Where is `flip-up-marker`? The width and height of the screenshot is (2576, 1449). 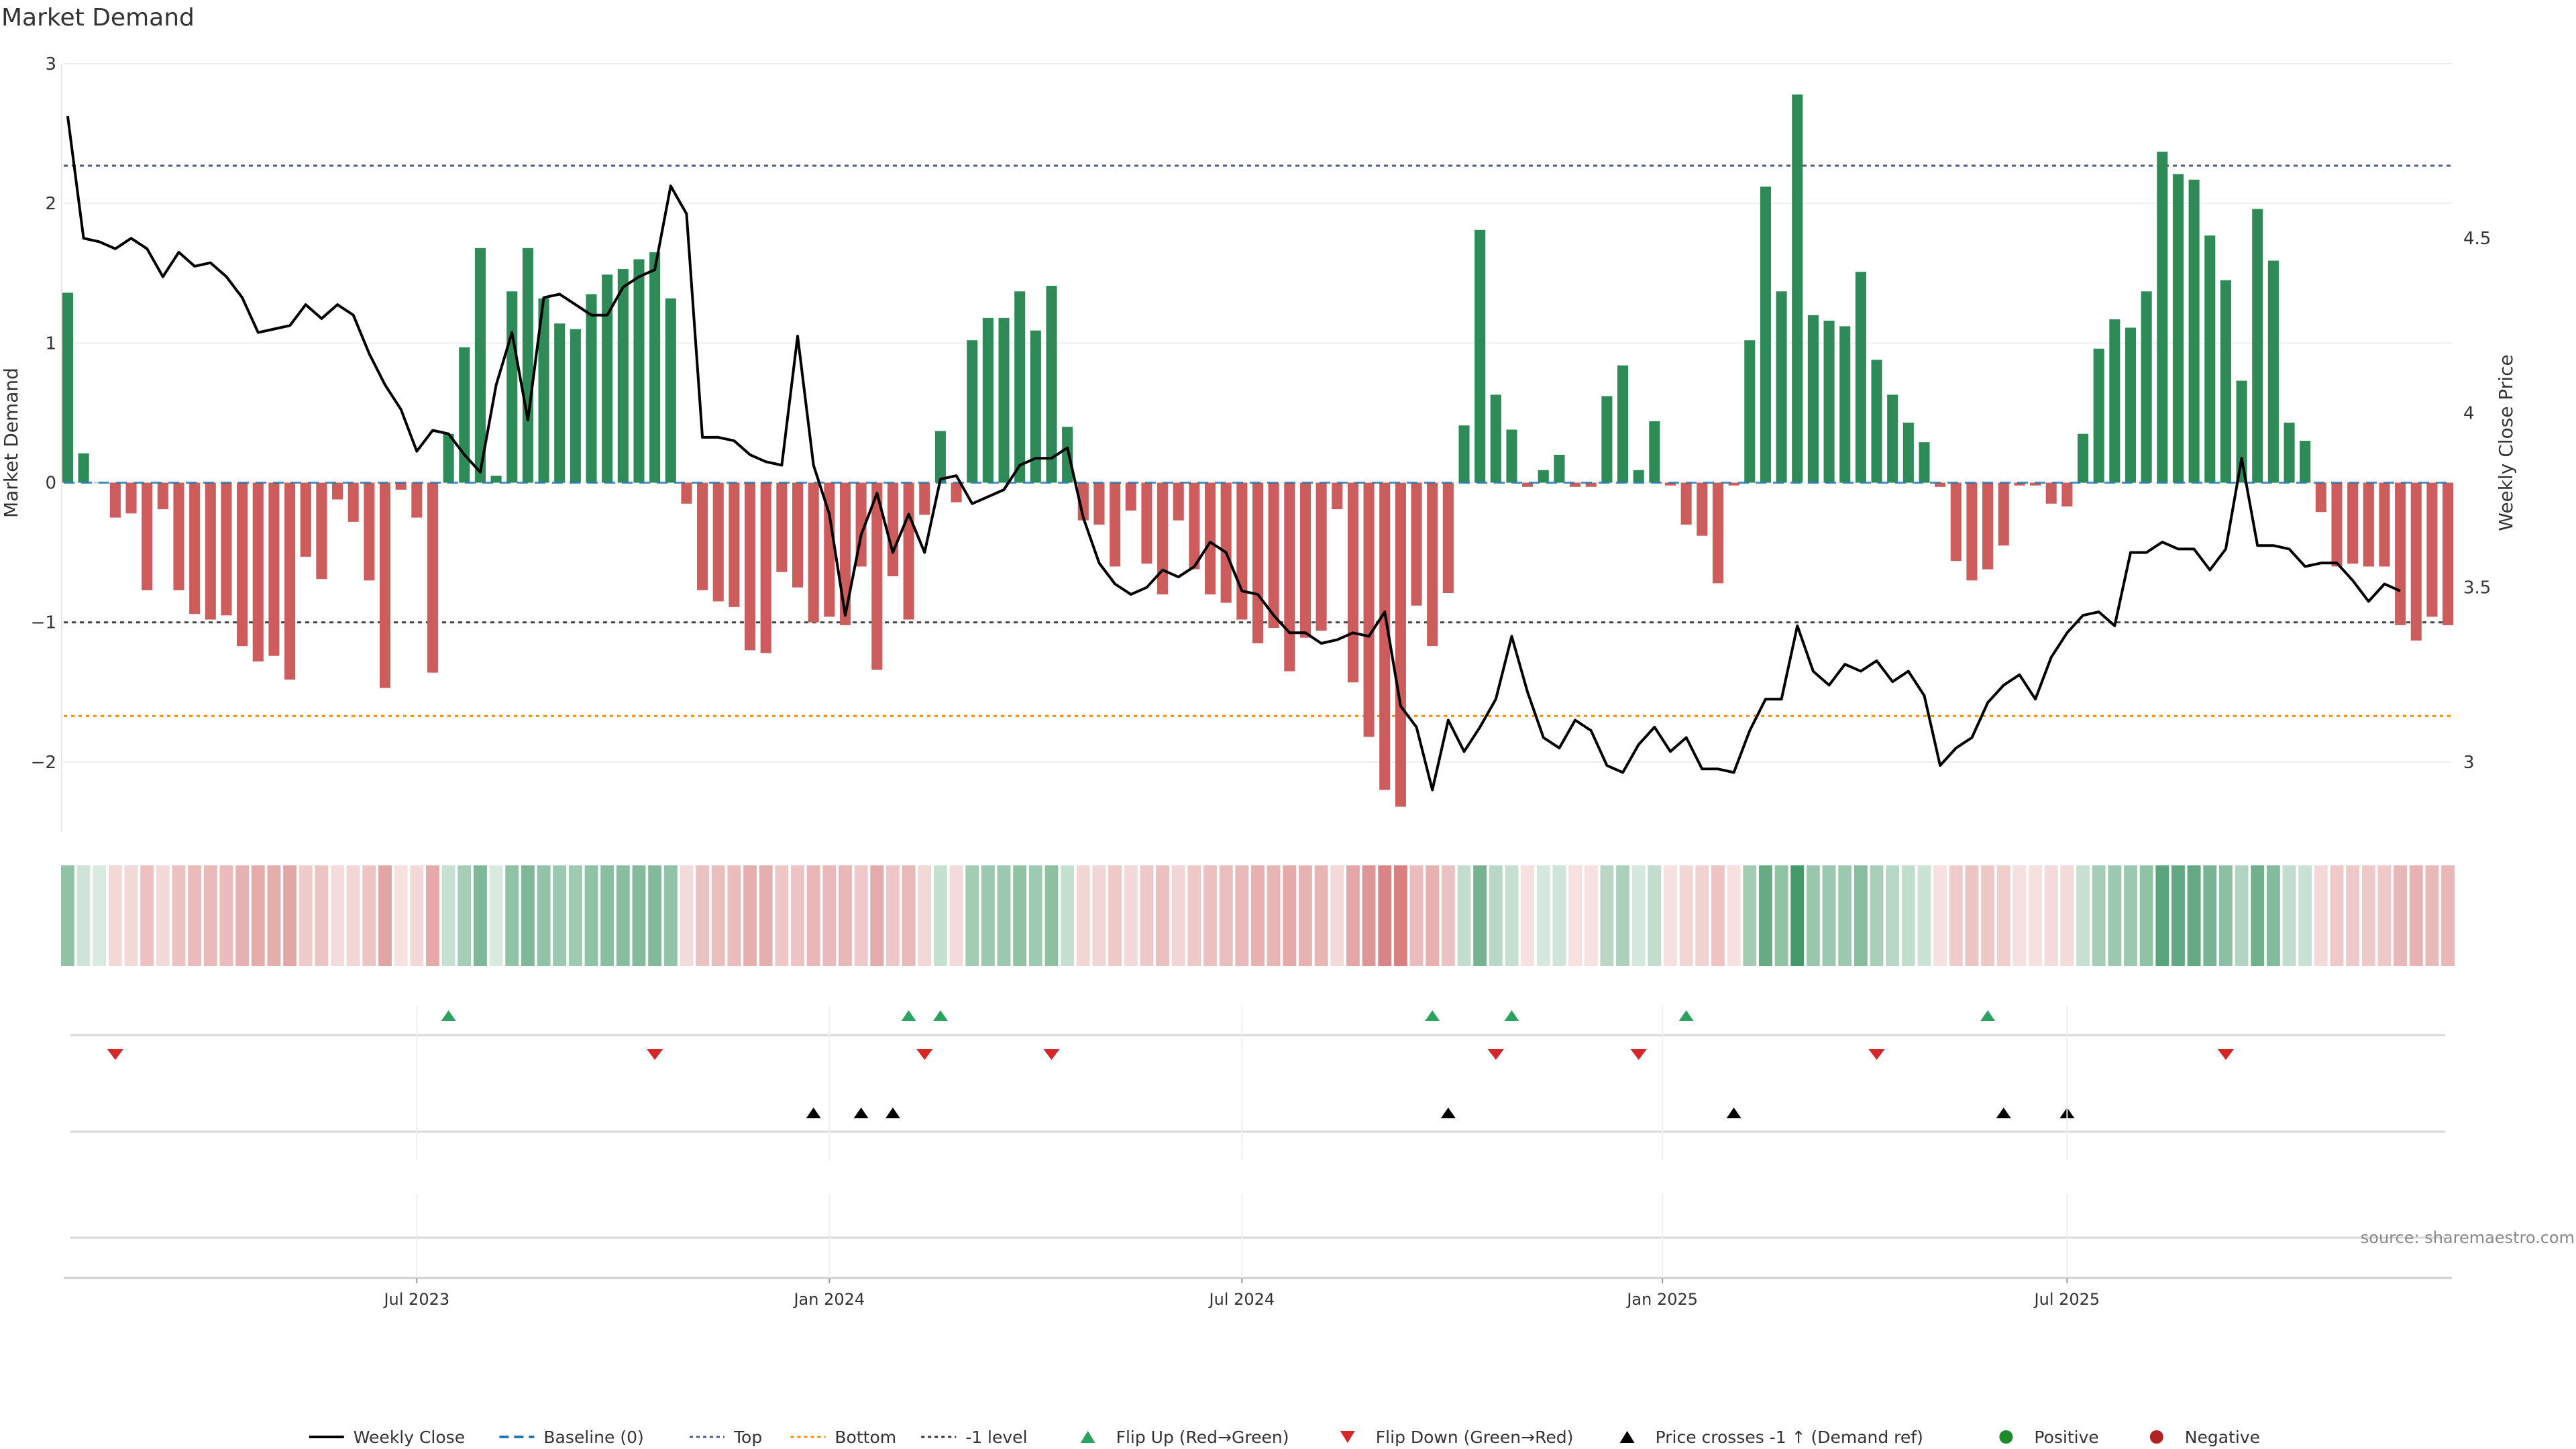
flip-up-marker is located at coordinates (1686, 1015).